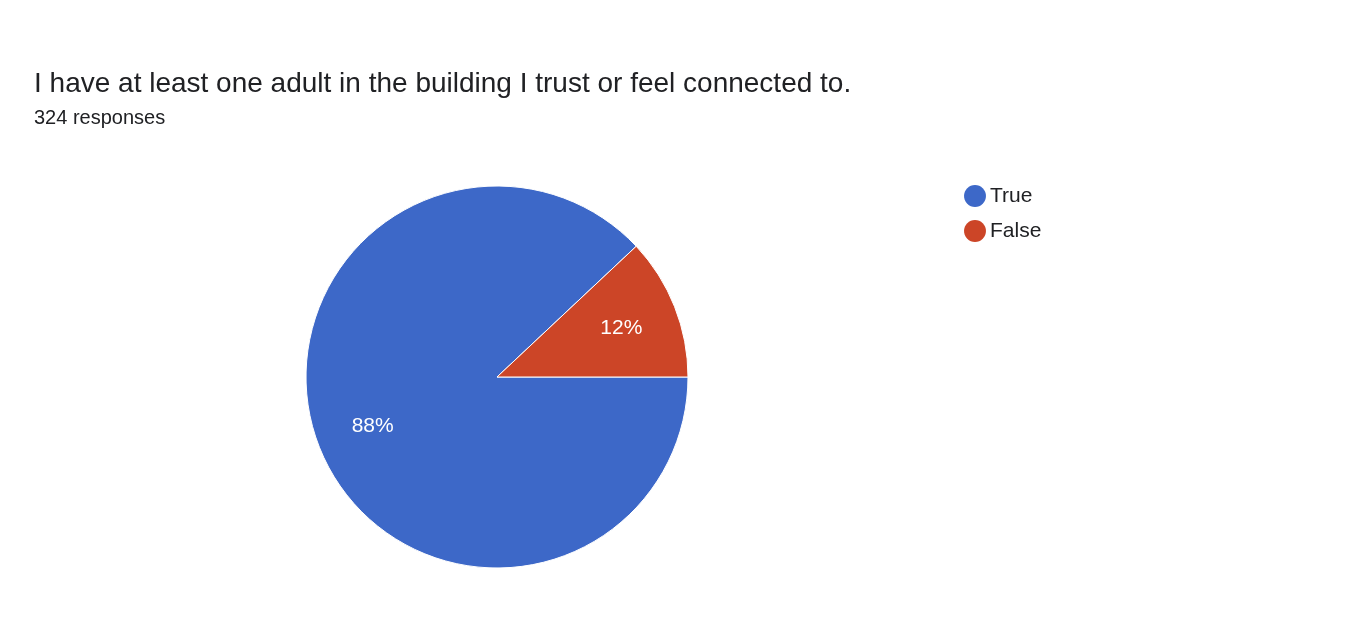 This screenshot has width=1348, height=644. Describe the element at coordinates (1016, 229) in the screenshot. I see `legend-label: False` at that location.